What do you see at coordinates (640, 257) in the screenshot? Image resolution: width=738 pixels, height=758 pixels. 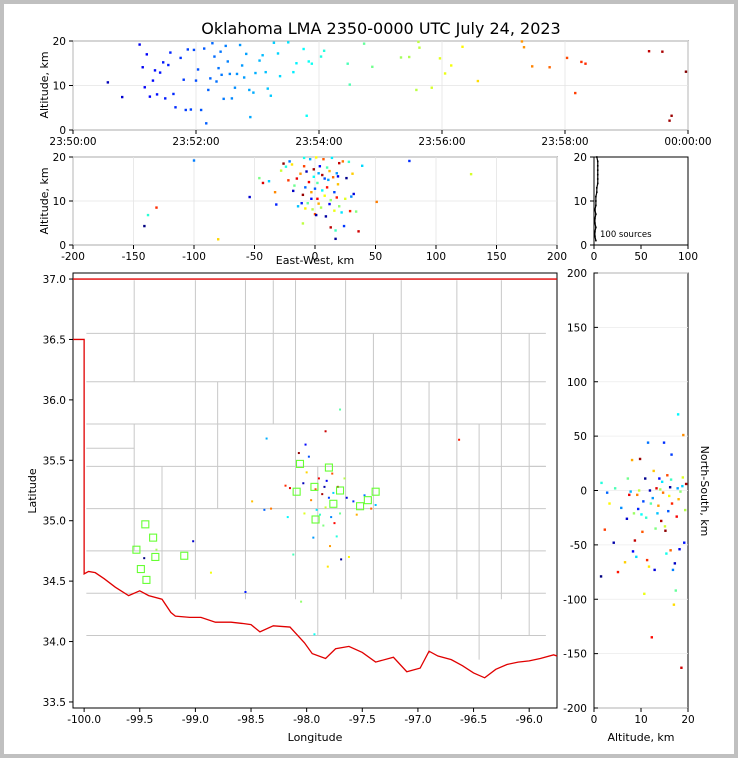 I see `histogram-x-tick-label: 50` at bounding box center [640, 257].